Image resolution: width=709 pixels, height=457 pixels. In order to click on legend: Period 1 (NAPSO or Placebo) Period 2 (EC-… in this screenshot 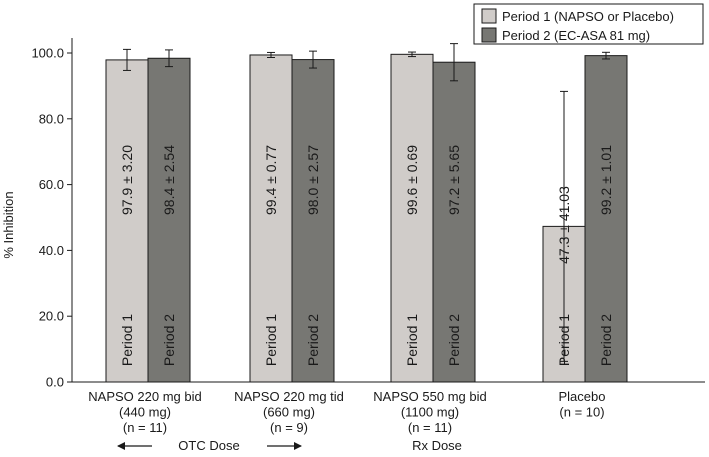, I will do `click(588, 24)`.